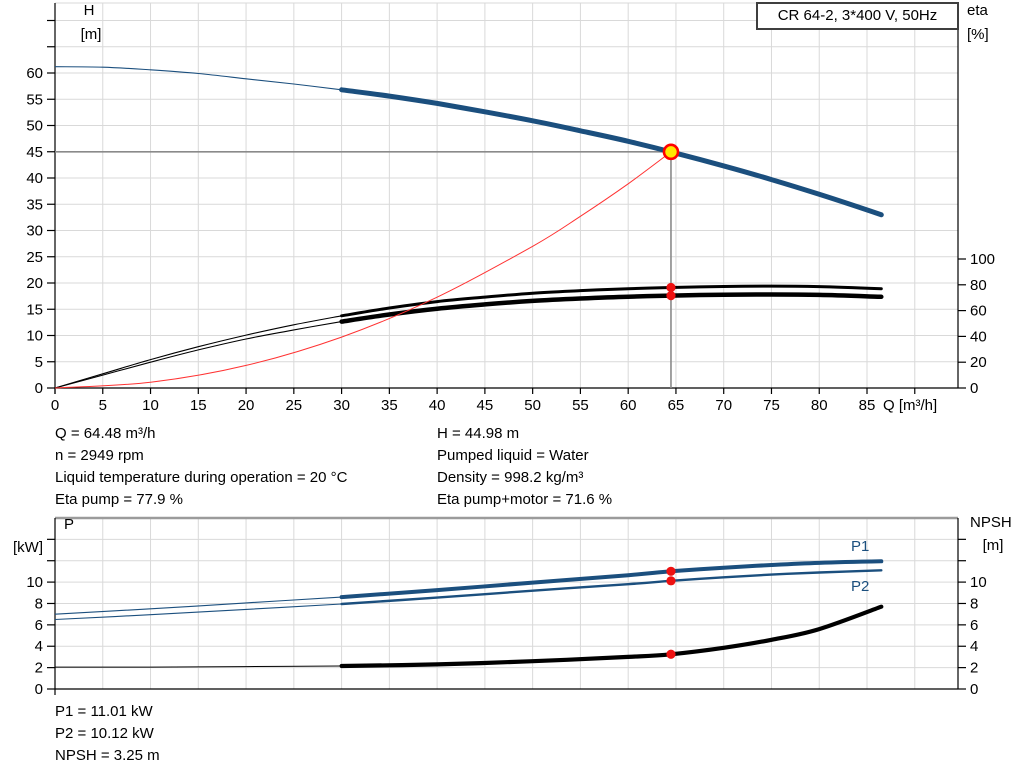 Image resolution: width=1024 pixels, height=781 pixels. What do you see at coordinates (39, 603) in the screenshot?
I see `left-axis-tick-label: 8` at bounding box center [39, 603].